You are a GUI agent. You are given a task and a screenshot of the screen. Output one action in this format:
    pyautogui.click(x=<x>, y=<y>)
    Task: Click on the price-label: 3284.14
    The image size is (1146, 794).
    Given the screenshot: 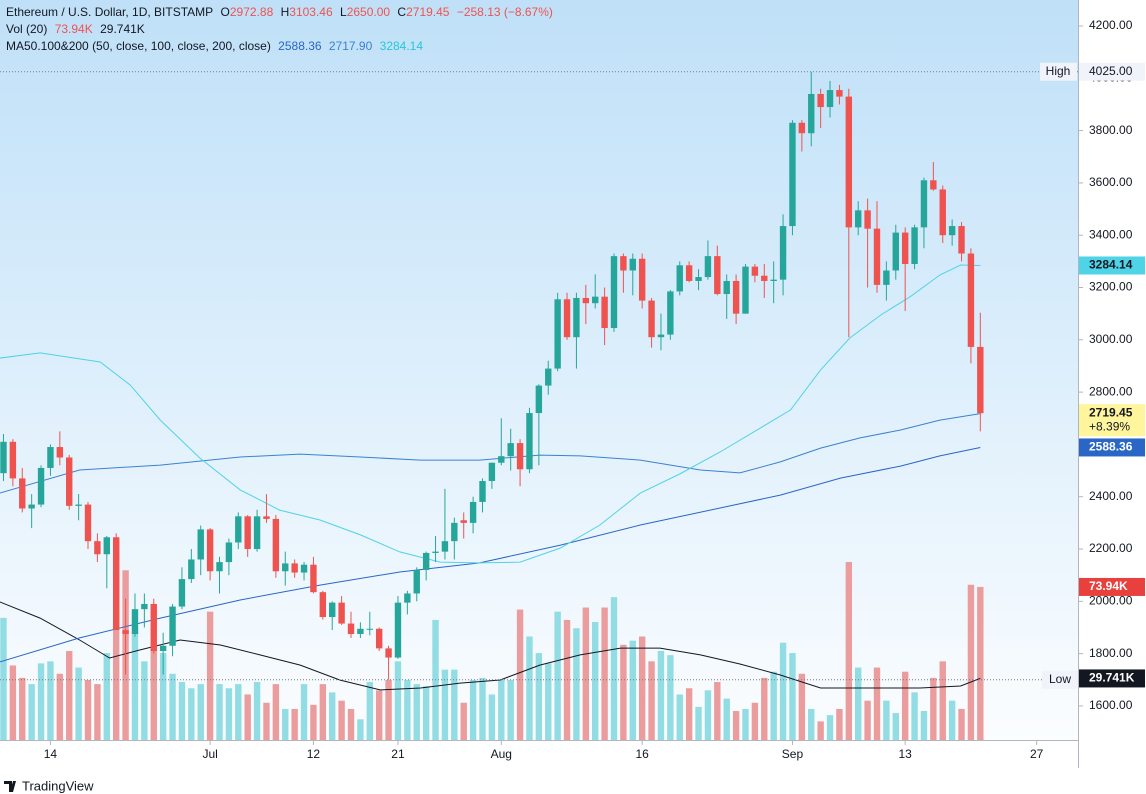 What is the action you would take?
    pyautogui.click(x=1111, y=265)
    